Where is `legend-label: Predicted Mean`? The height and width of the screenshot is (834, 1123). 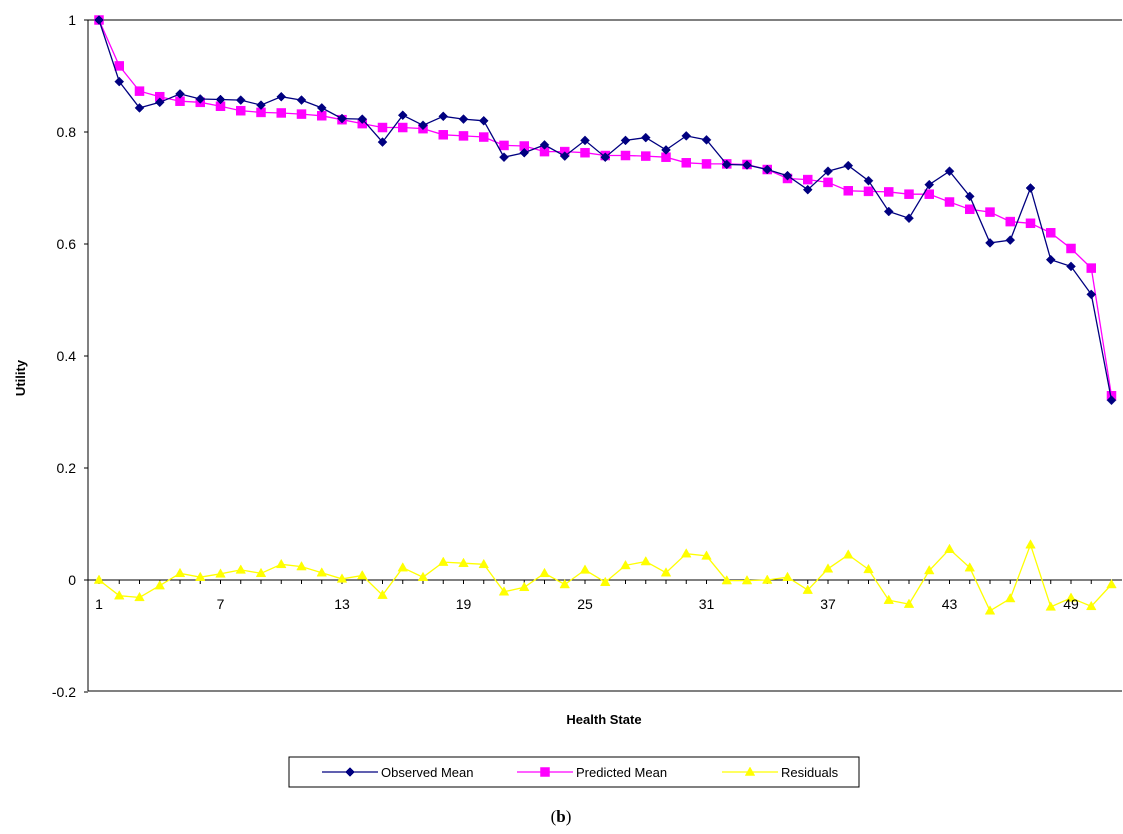
legend-label: Predicted Mean is located at coordinates (621, 772).